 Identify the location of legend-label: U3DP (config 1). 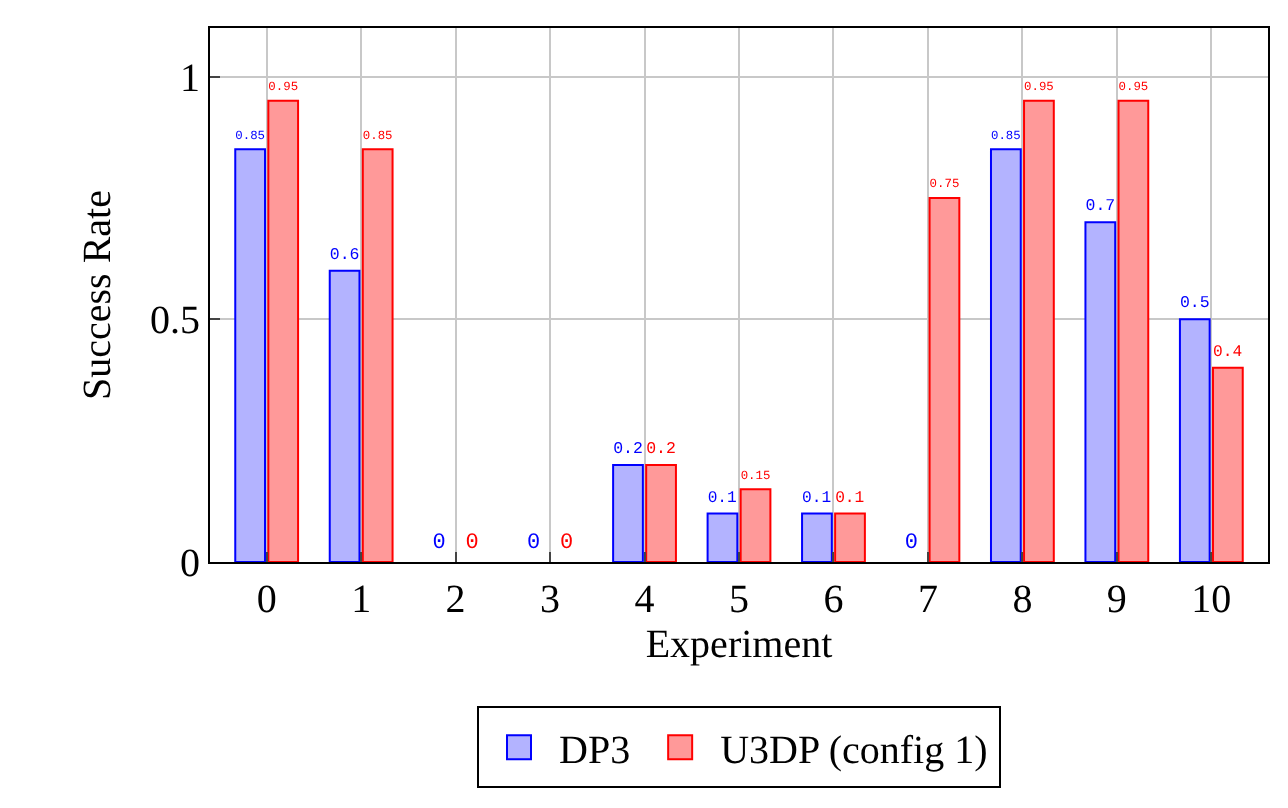
(854, 750).